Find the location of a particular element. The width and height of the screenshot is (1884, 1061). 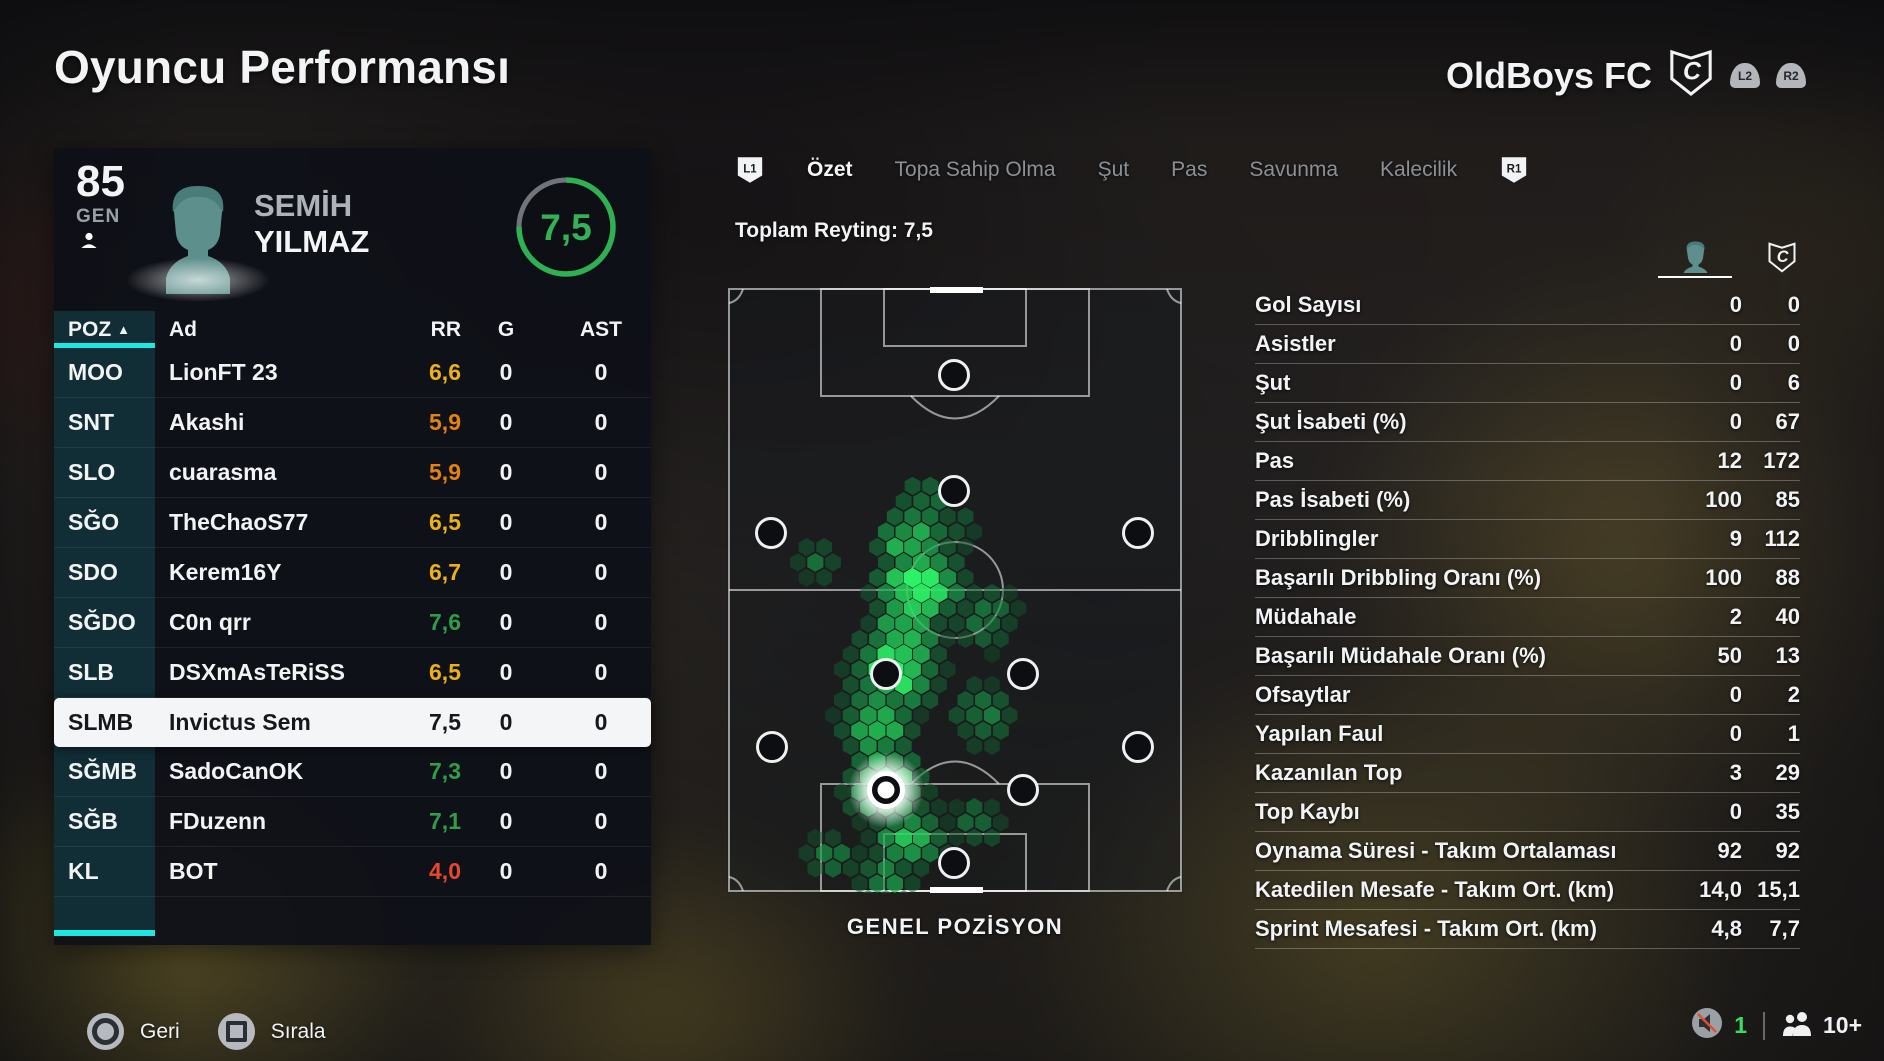

l2-button-icon: L2 is located at coordinates (1745, 75).